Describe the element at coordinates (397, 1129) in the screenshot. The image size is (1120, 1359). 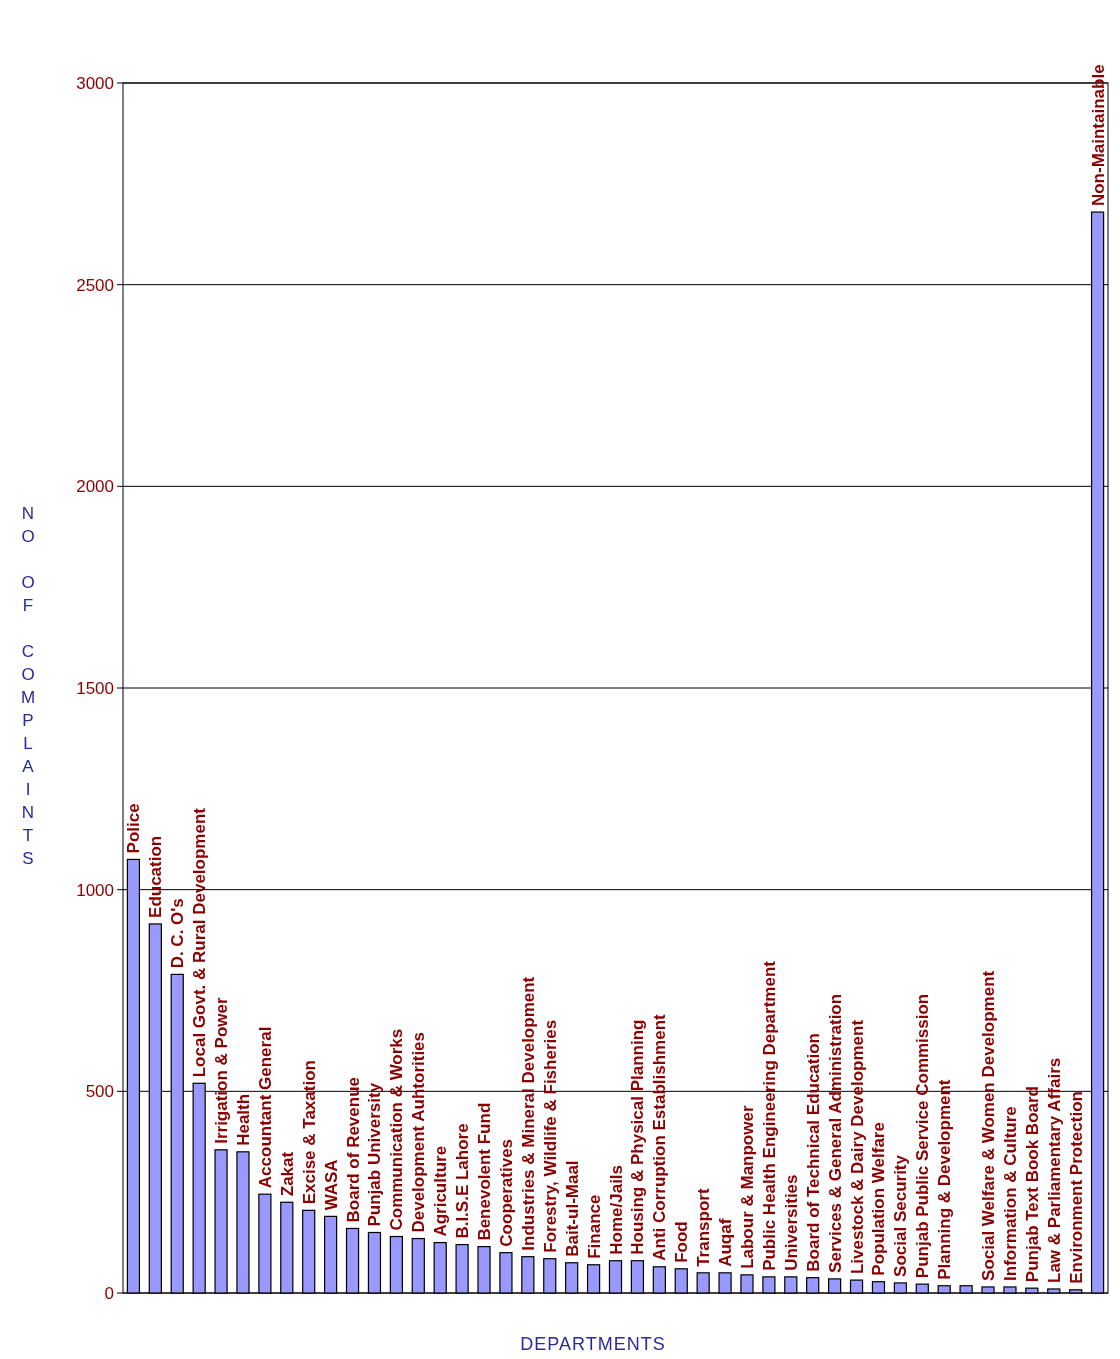
I see `x-tick-label: Communication & Works` at that location.